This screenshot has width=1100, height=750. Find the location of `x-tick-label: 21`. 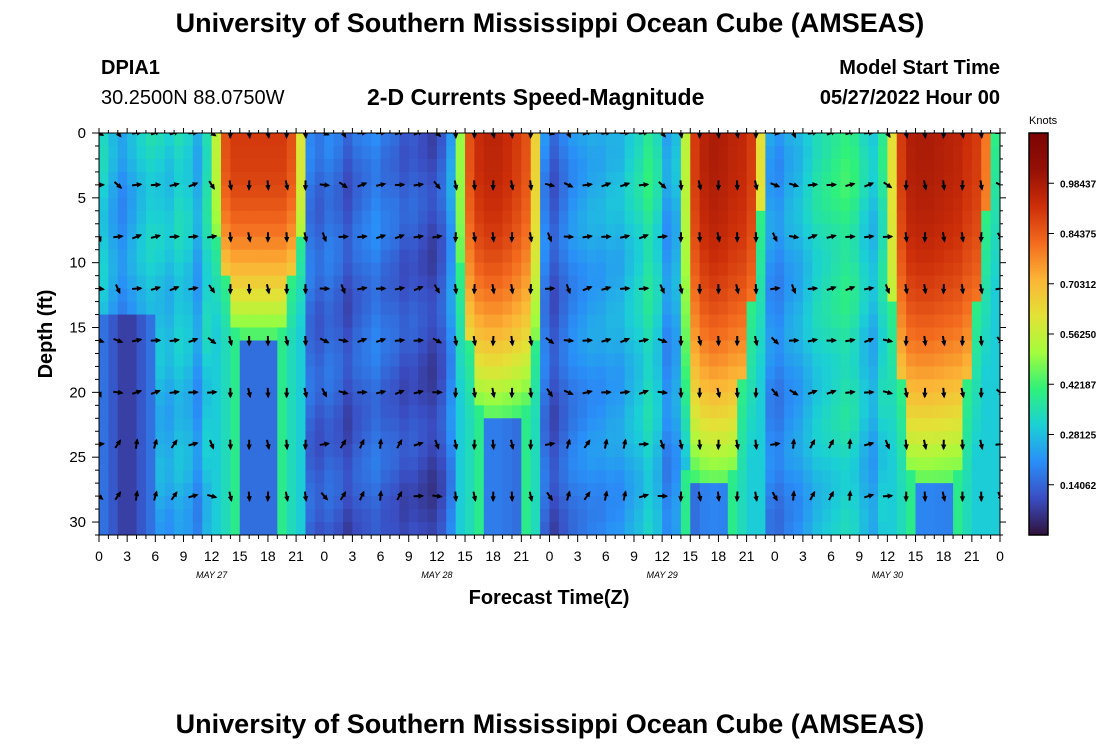

x-tick-label: 21 is located at coordinates (972, 556).